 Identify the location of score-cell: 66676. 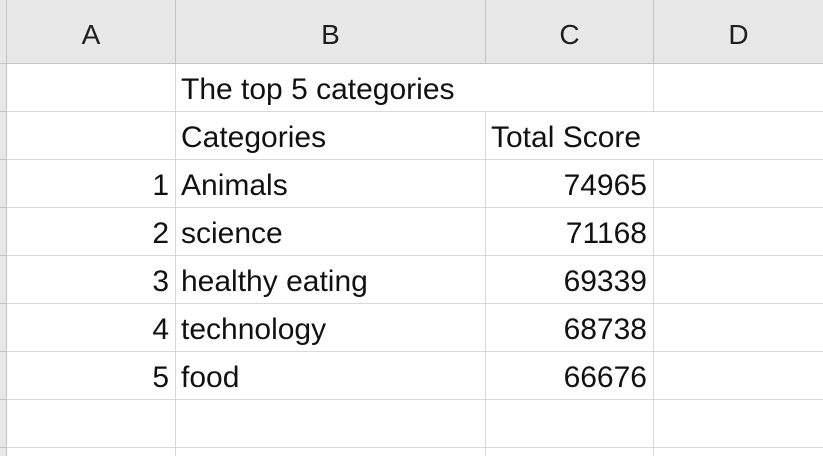
(570, 375).